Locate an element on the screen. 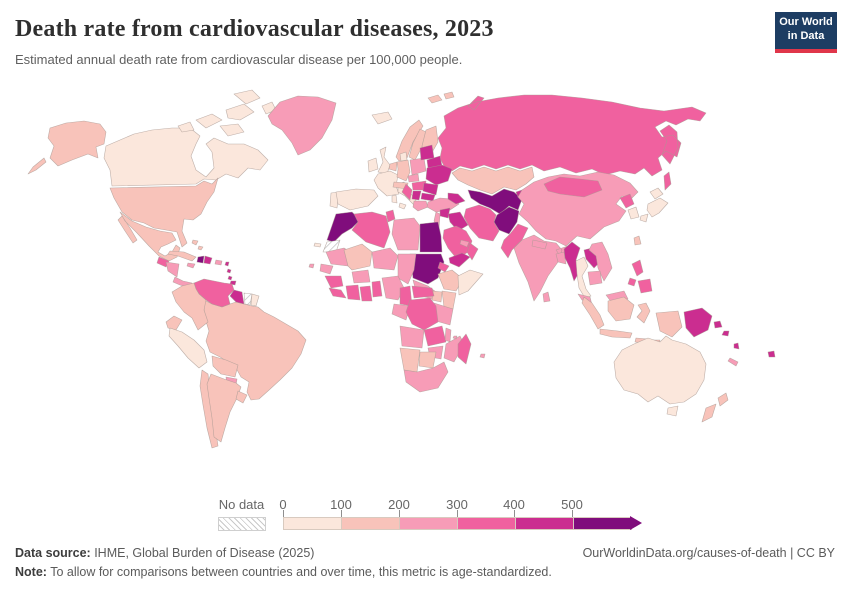 The image size is (850, 600). country-puerto-rico is located at coordinates (218, 262).